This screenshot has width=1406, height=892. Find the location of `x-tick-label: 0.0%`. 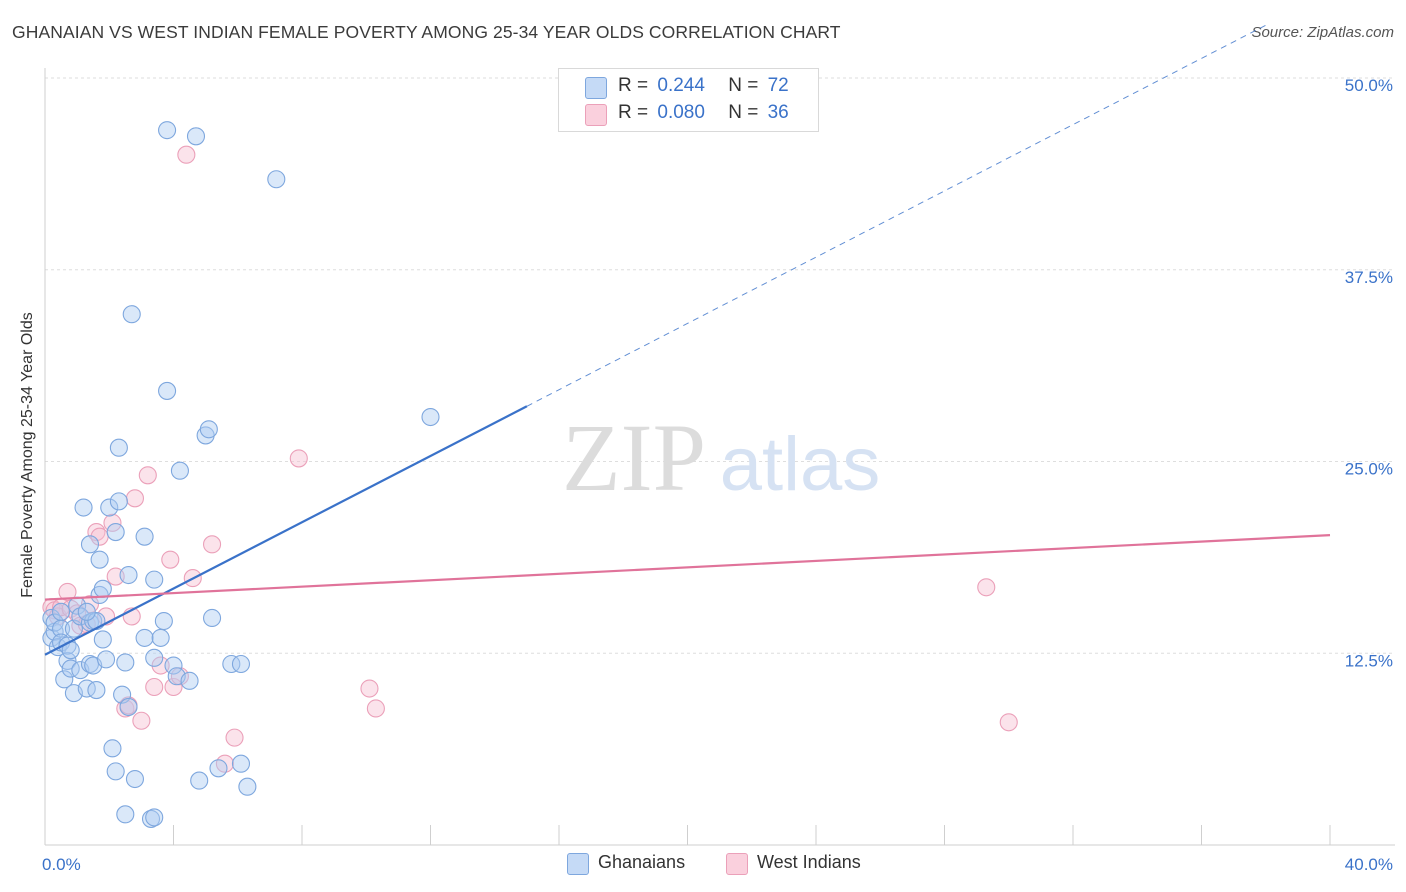

x-tick-label: 0.0% is located at coordinates (61, 864).